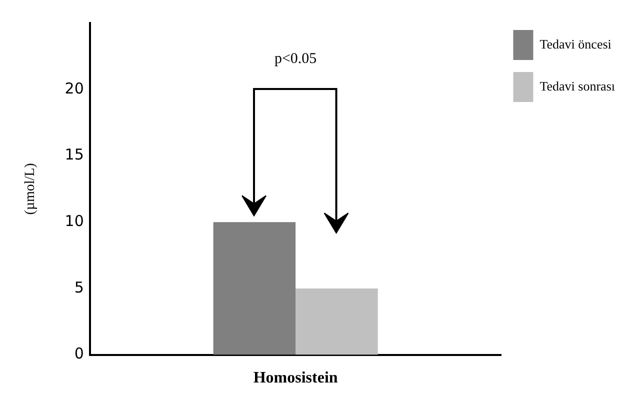 The width and height of the screenshot is (625, 410). What do you see at coordinates (30, 188) in the screenshot?
I see `y-axis-title: (µmol/L)` at bounding box center [30, 188].